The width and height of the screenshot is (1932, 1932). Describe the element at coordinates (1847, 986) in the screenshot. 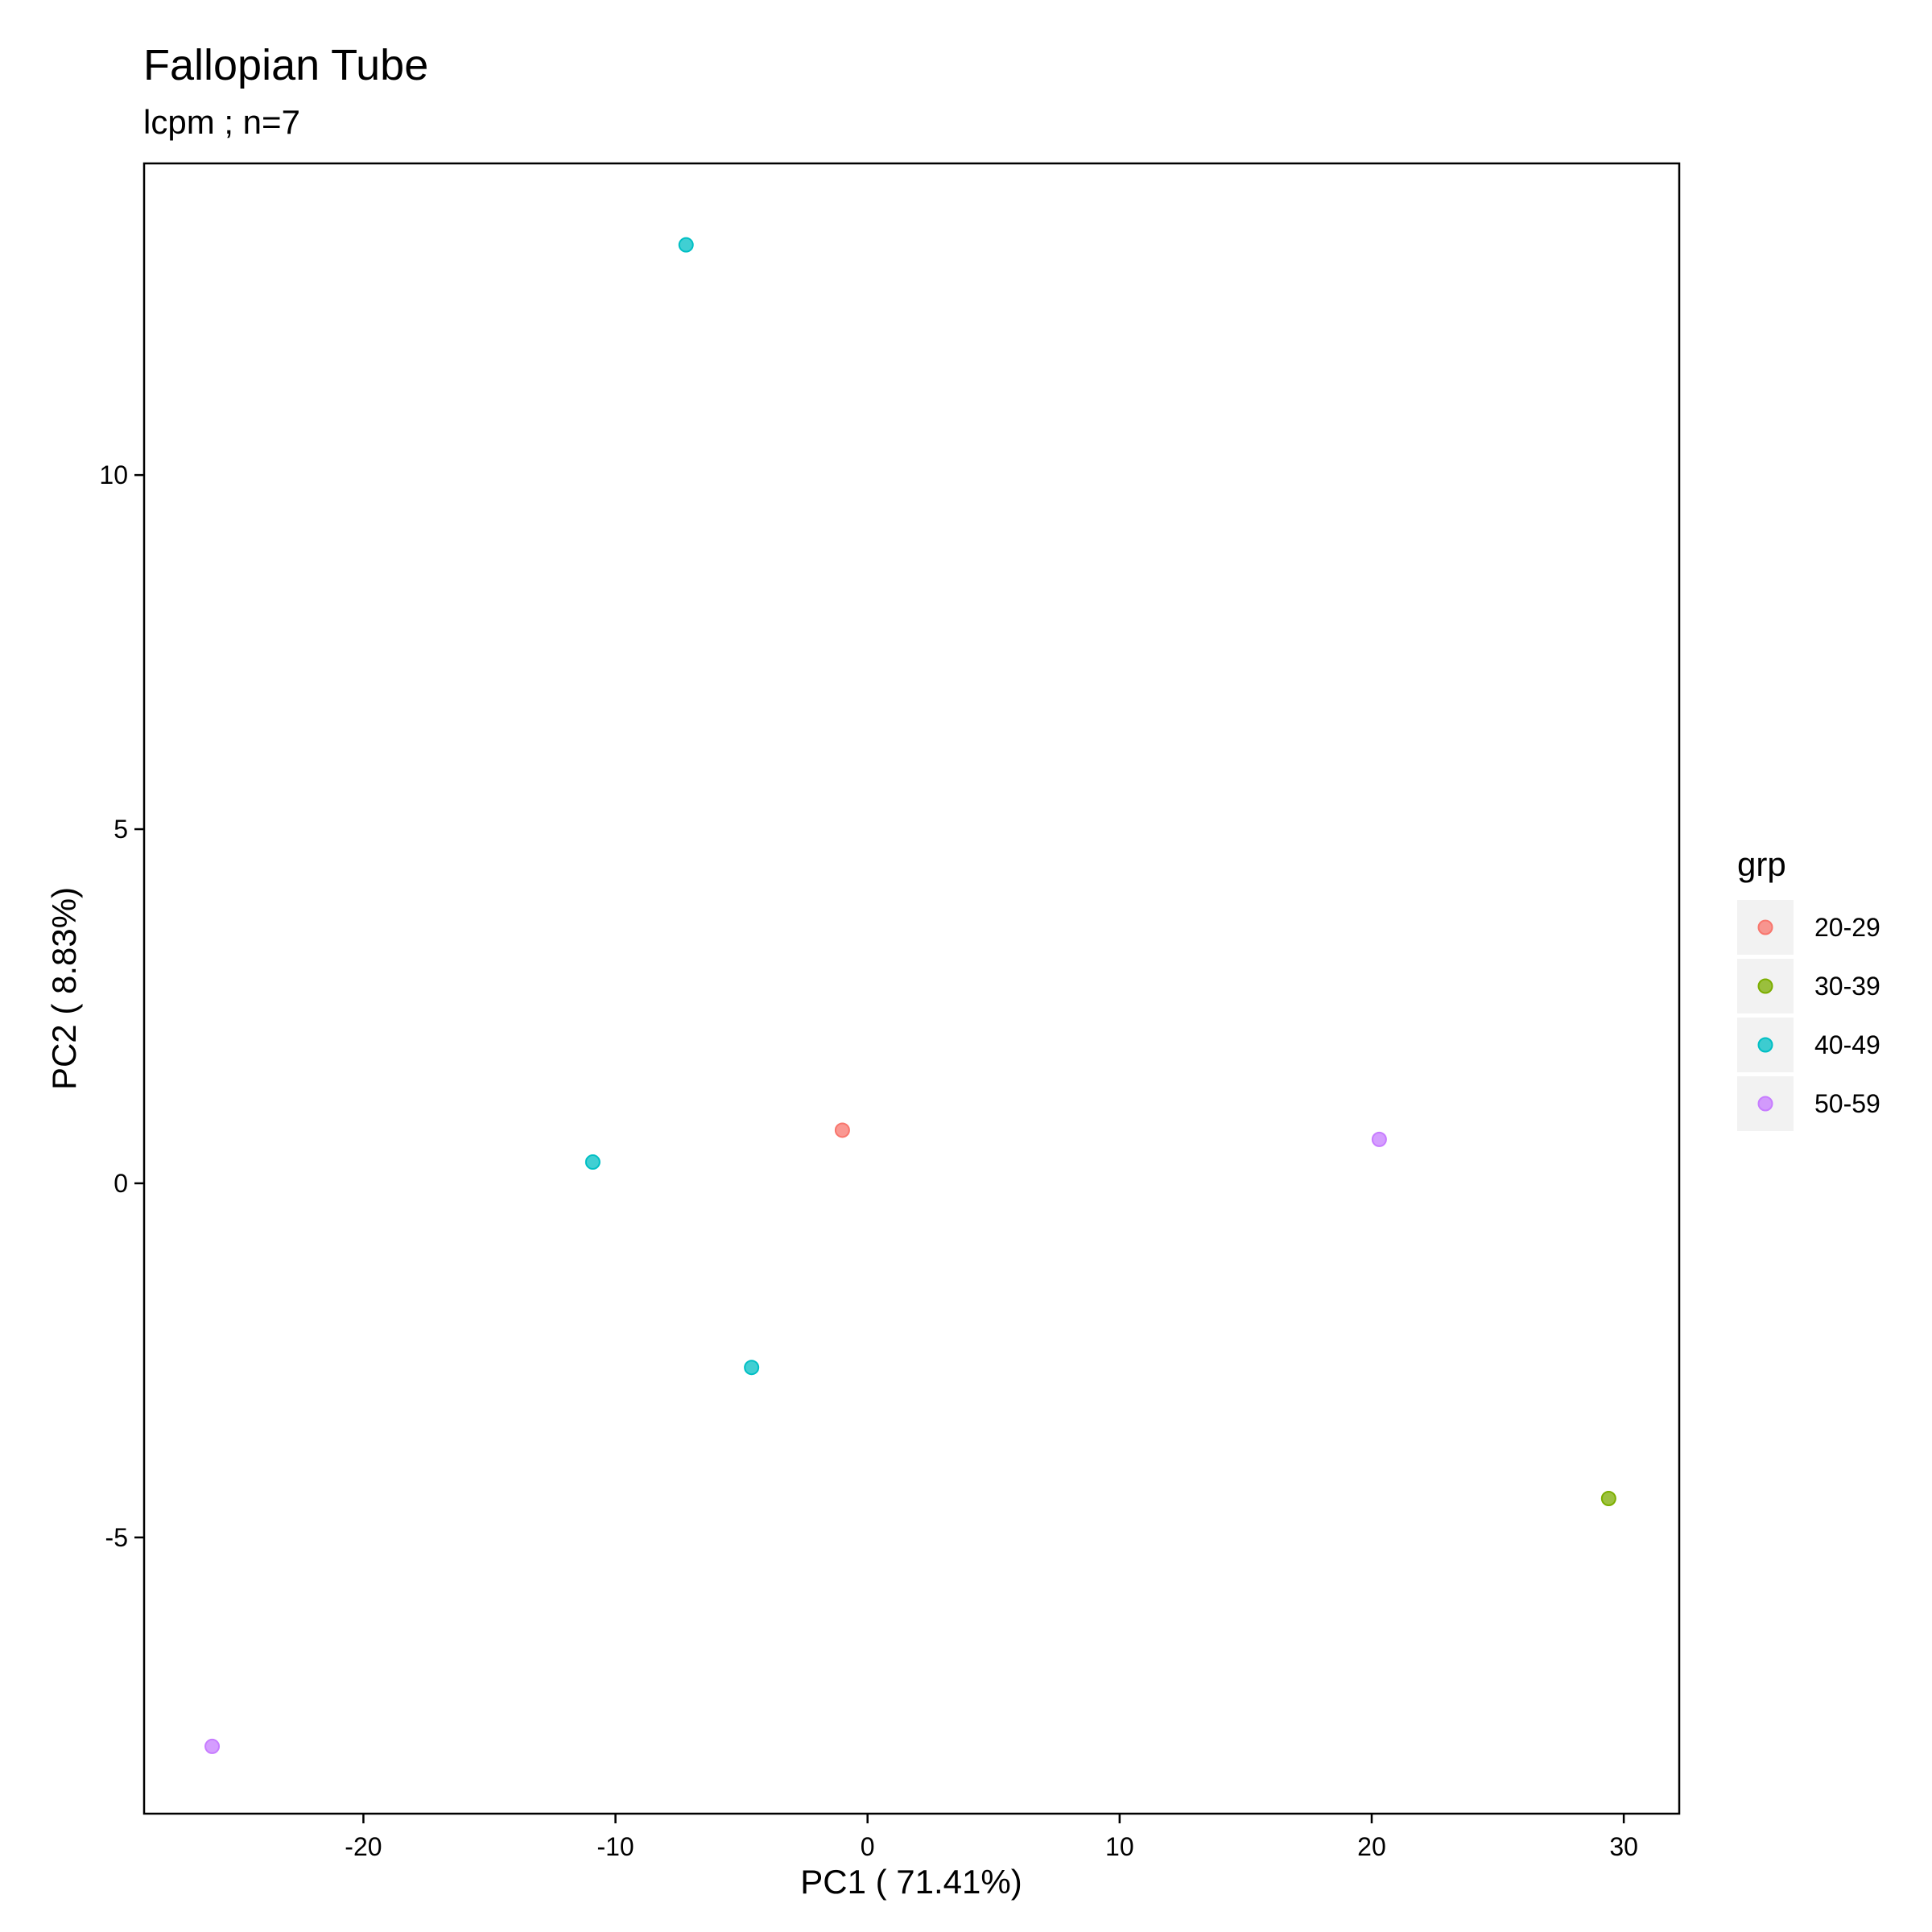

I see `legend-label-30-39: 30-39` at that location.